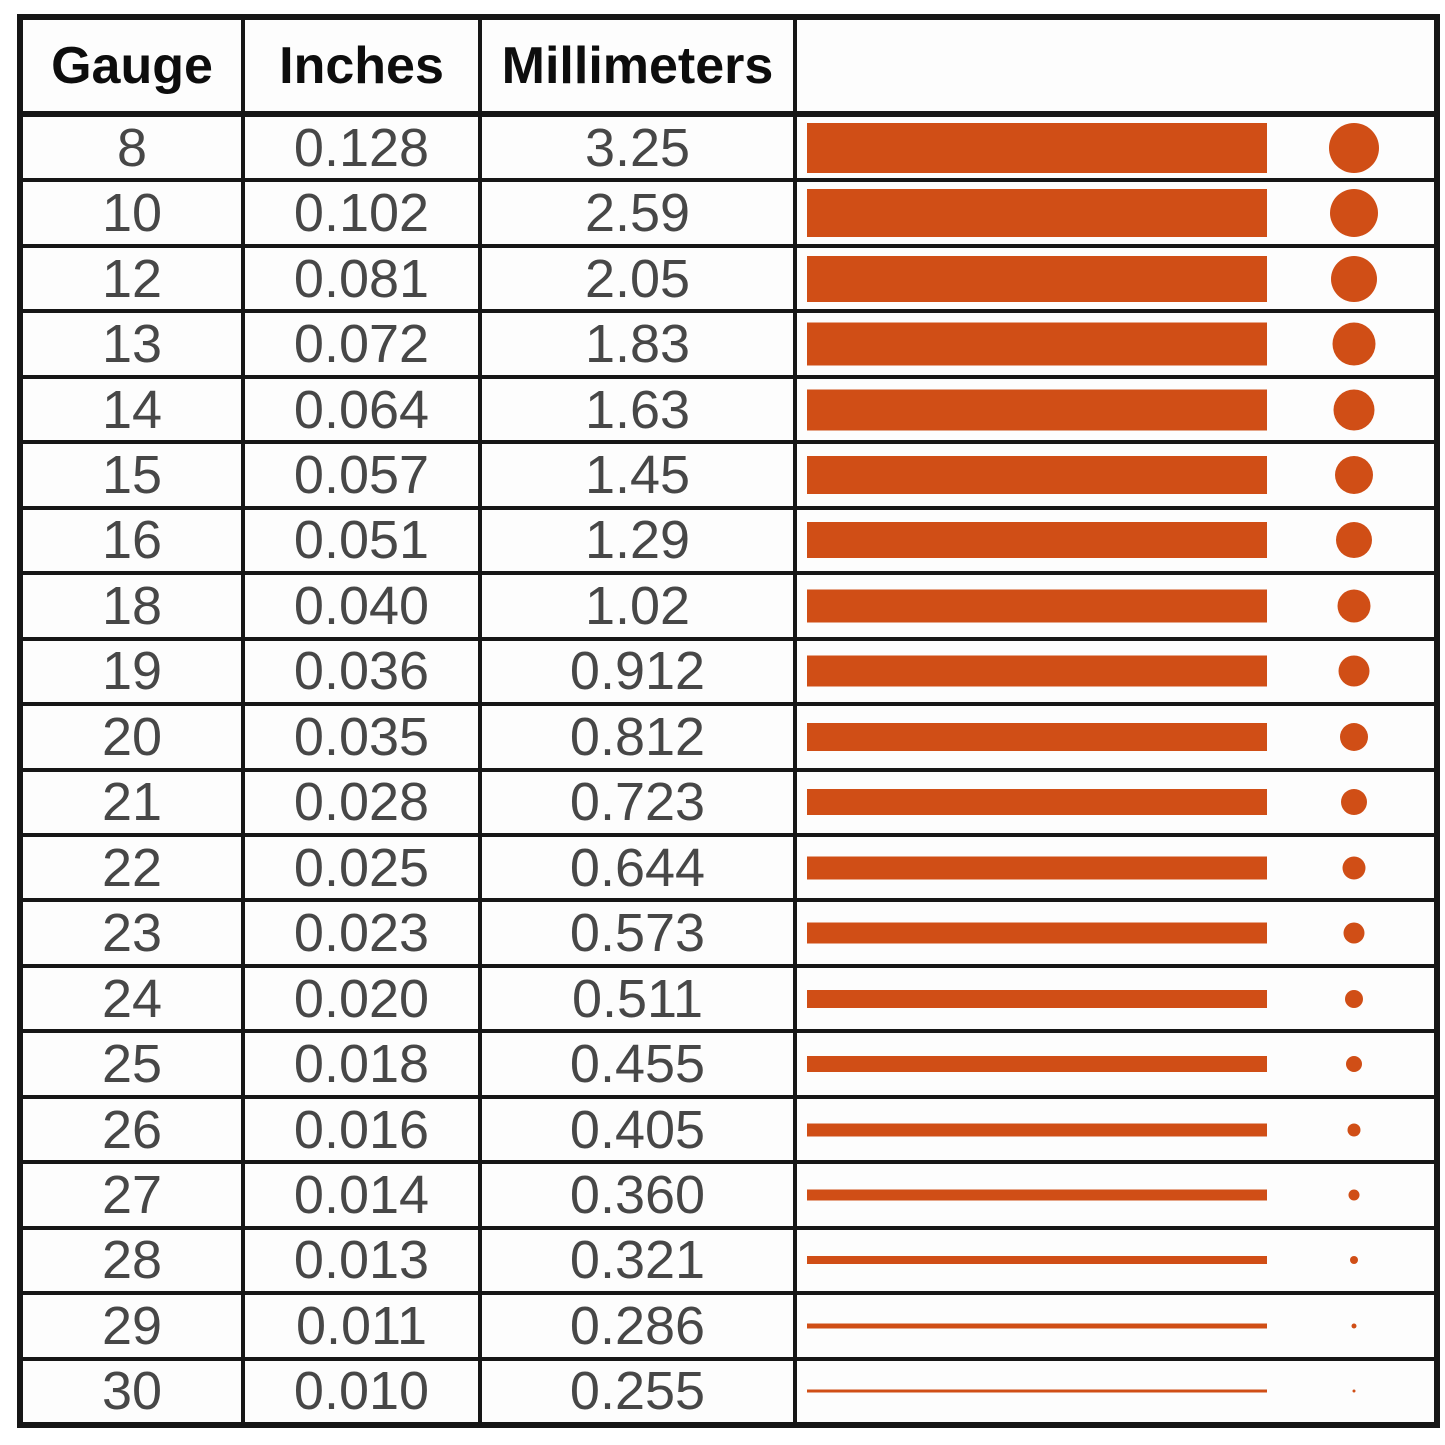 Image resolution: width=1445 pixels, height=1445 pixels. Describe the element at coordinates (134, 278) in the screenshot. I see `gauge-value: 12` at that location.